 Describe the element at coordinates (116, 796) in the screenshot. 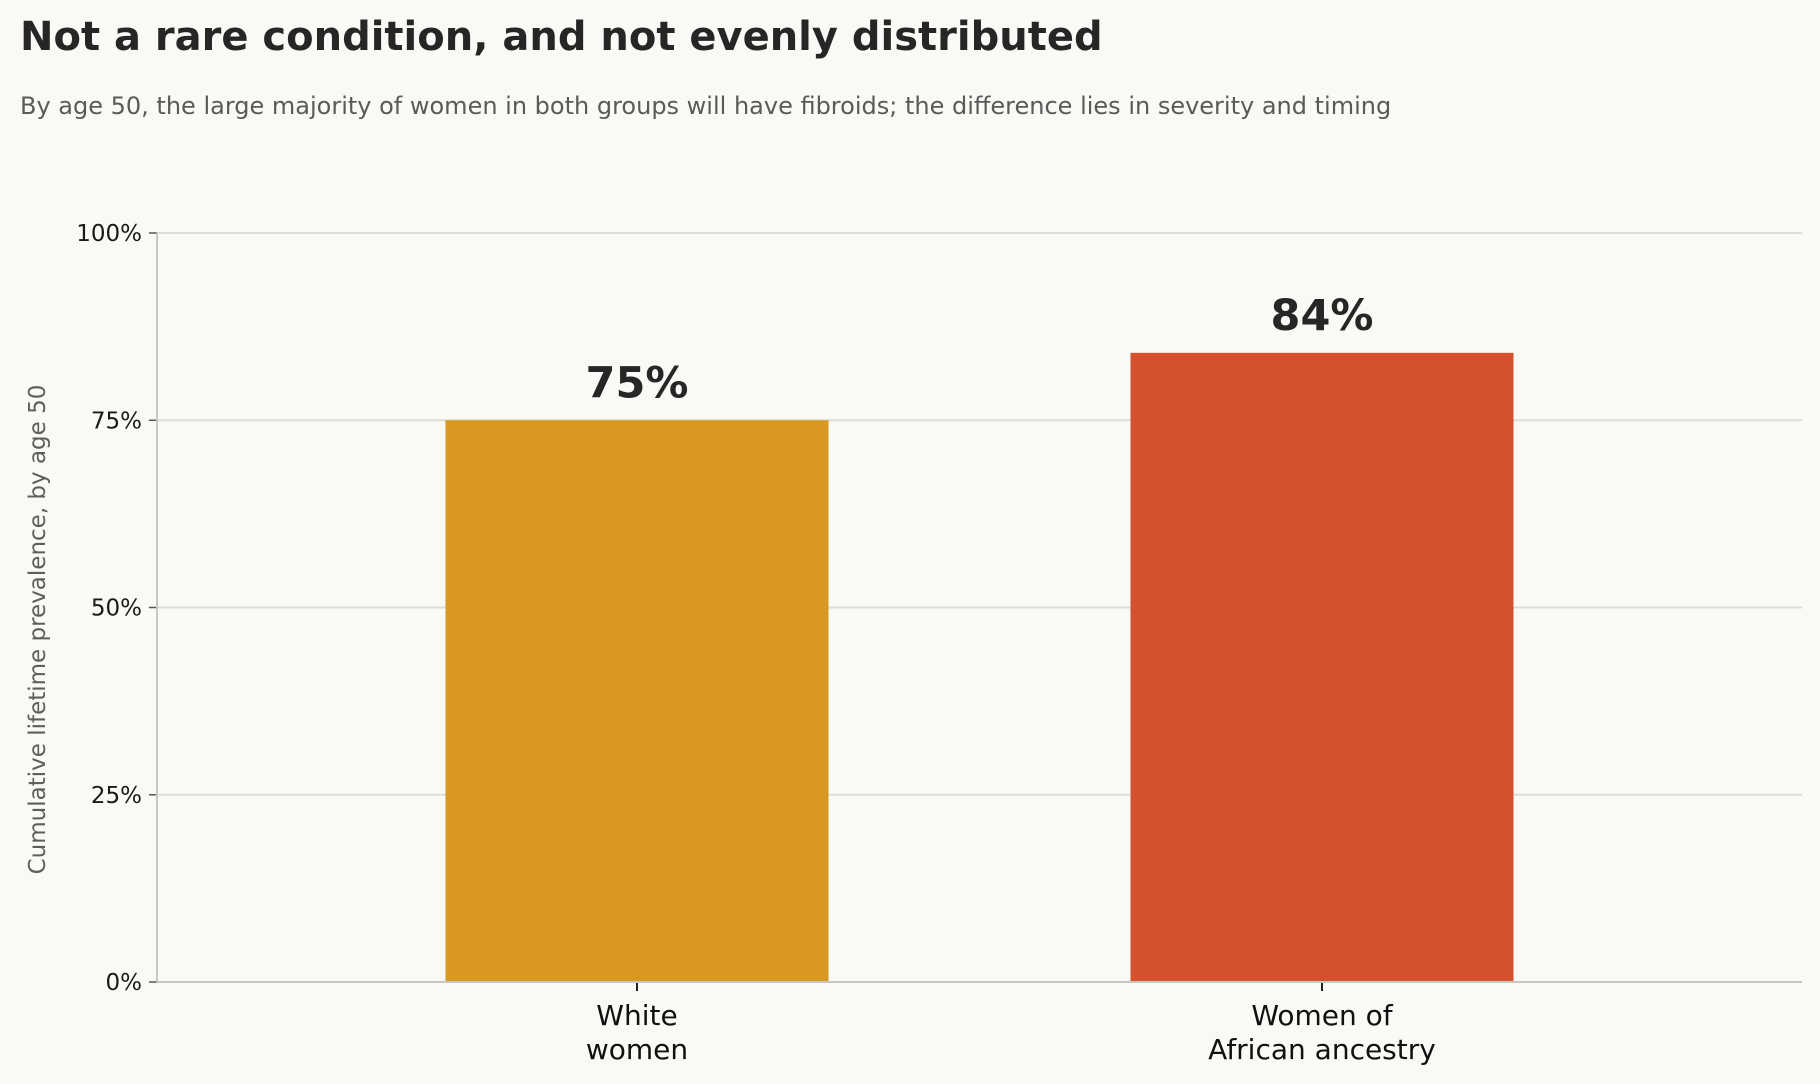

I see `y-tick-label: 25%` at that location.